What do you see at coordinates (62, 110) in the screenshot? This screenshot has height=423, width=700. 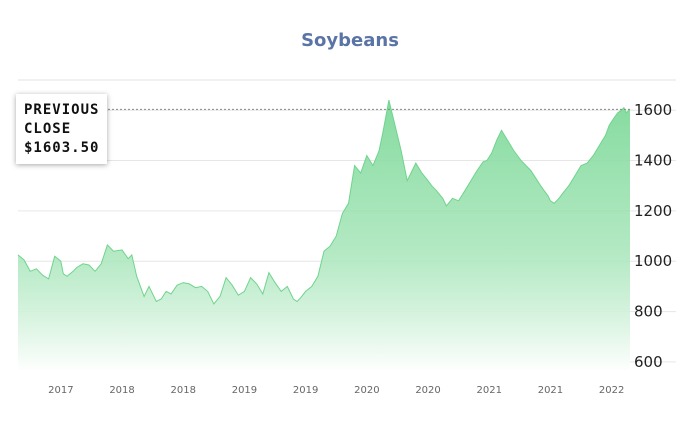 I see `callout-line-1: PREVIOUS` at bounding box center [62, 110].